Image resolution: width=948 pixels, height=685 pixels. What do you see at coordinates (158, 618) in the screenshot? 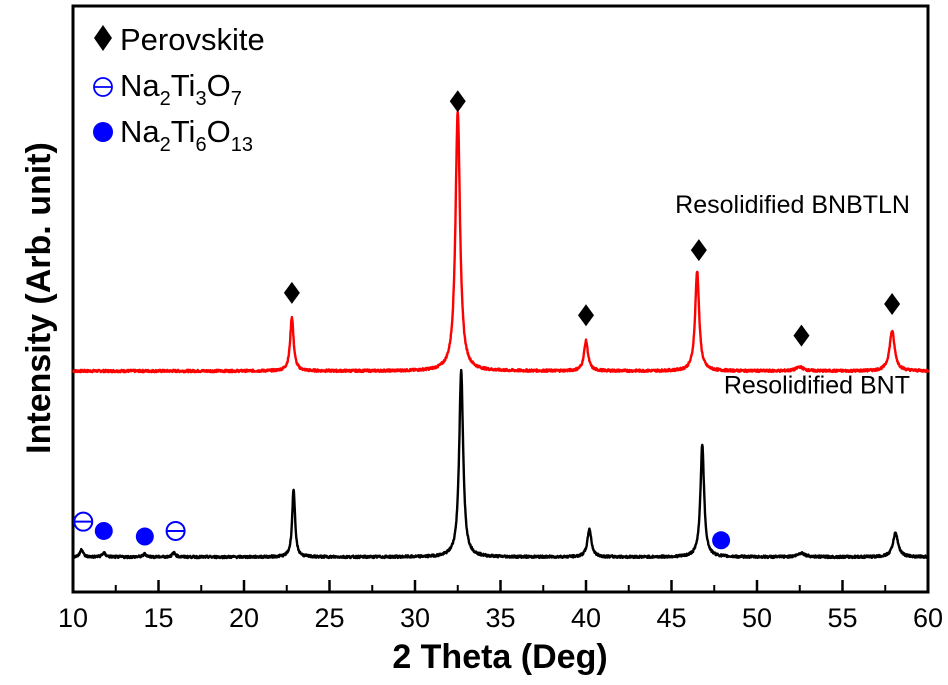
I see `x-tick-label: 15` at bounding box center [158, 618].